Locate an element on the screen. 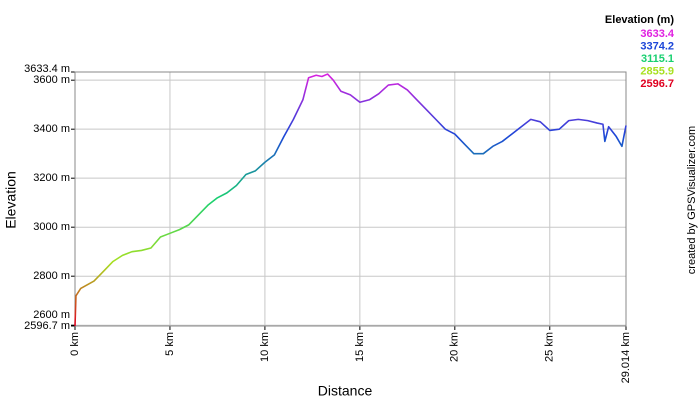 The height and width of the screenshot is (400, 700). x-axis-title: Distance is located at coordinates (345, 391).